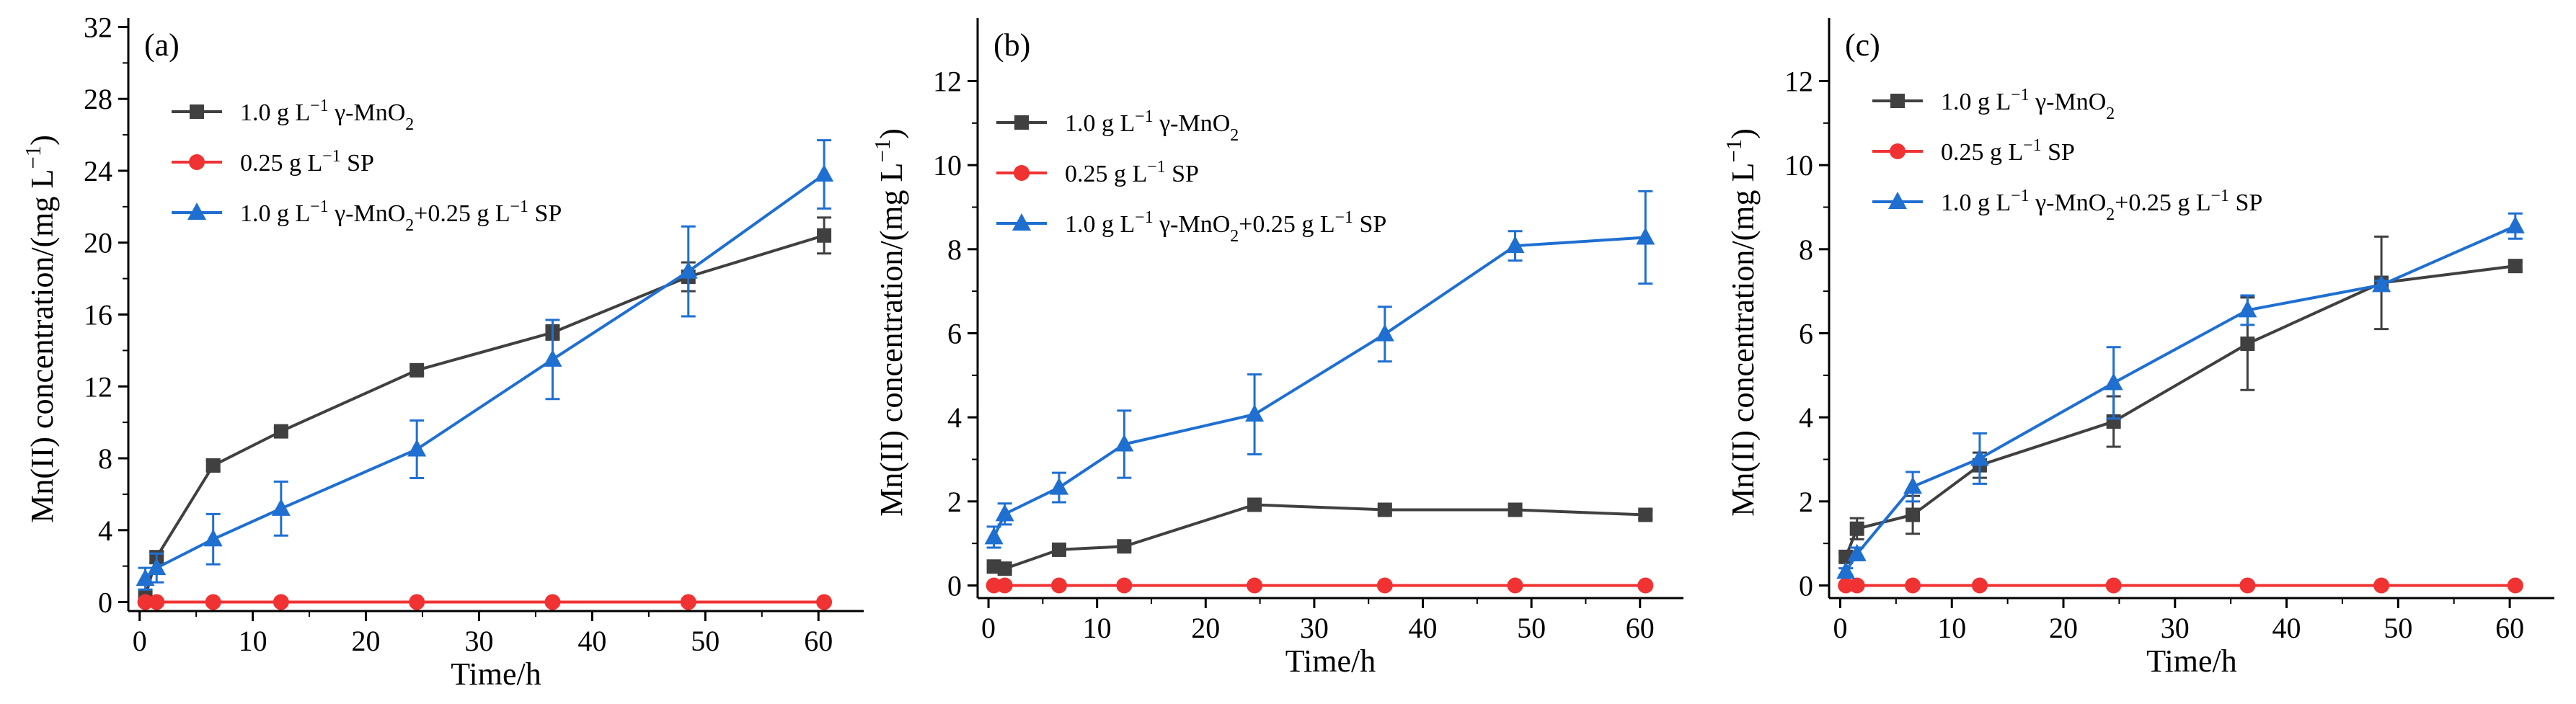  What do you see at coordinates (366, 641) in the screenshot?
I see `x-tick-label: 20` at bounding box center [366, 641].